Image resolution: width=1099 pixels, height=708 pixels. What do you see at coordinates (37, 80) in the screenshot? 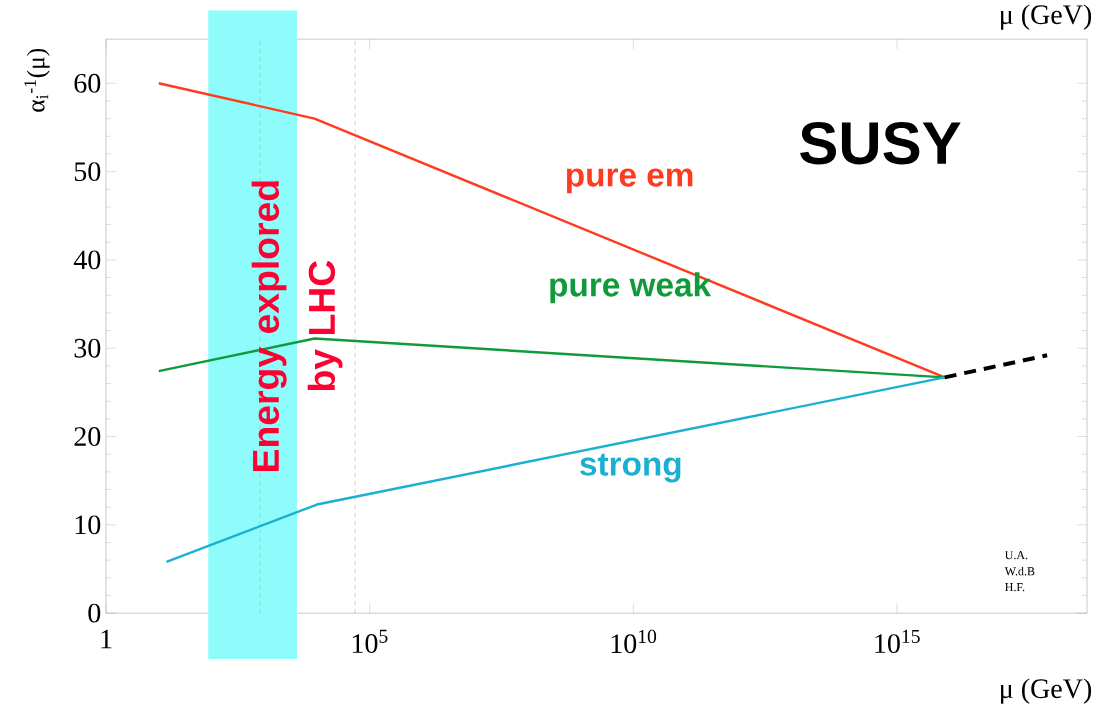
I see `y-axis-title: α$_{i}$$^{-1}$(μ)` at bounding box center [37, 80].